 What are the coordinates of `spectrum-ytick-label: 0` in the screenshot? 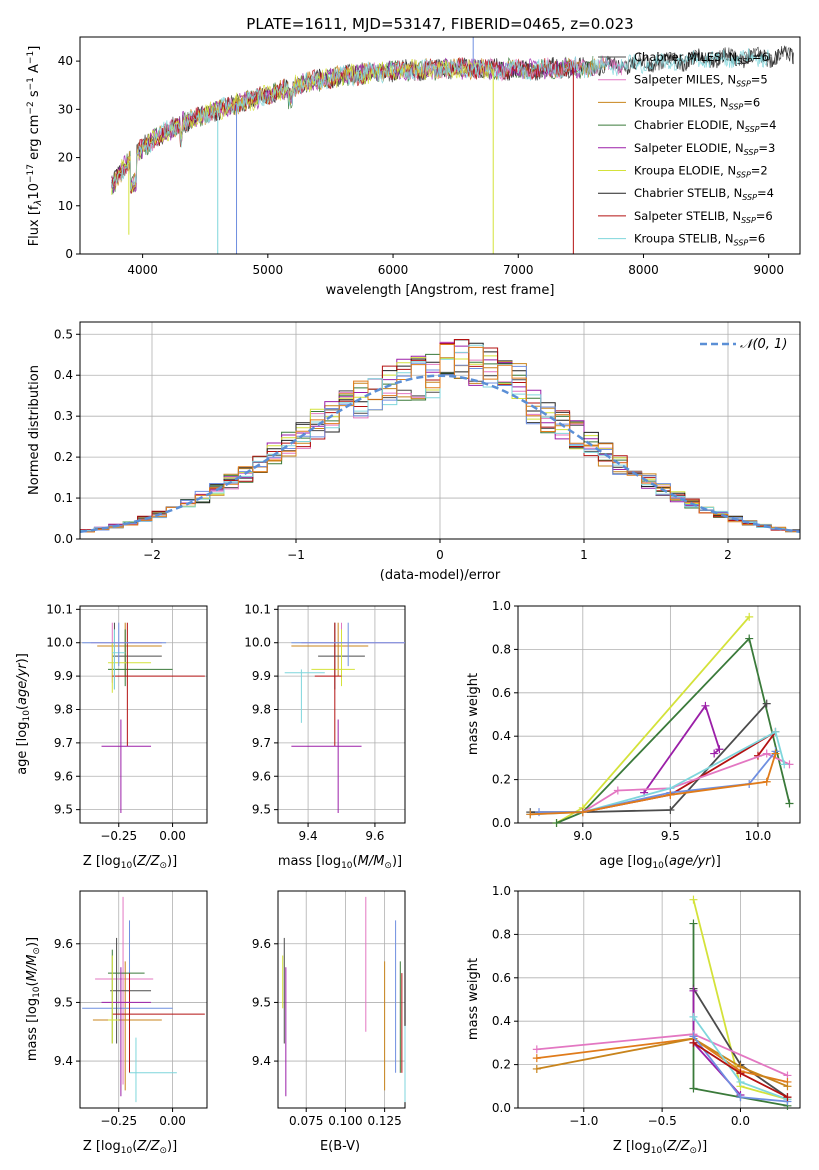 It's located at (69, 254).